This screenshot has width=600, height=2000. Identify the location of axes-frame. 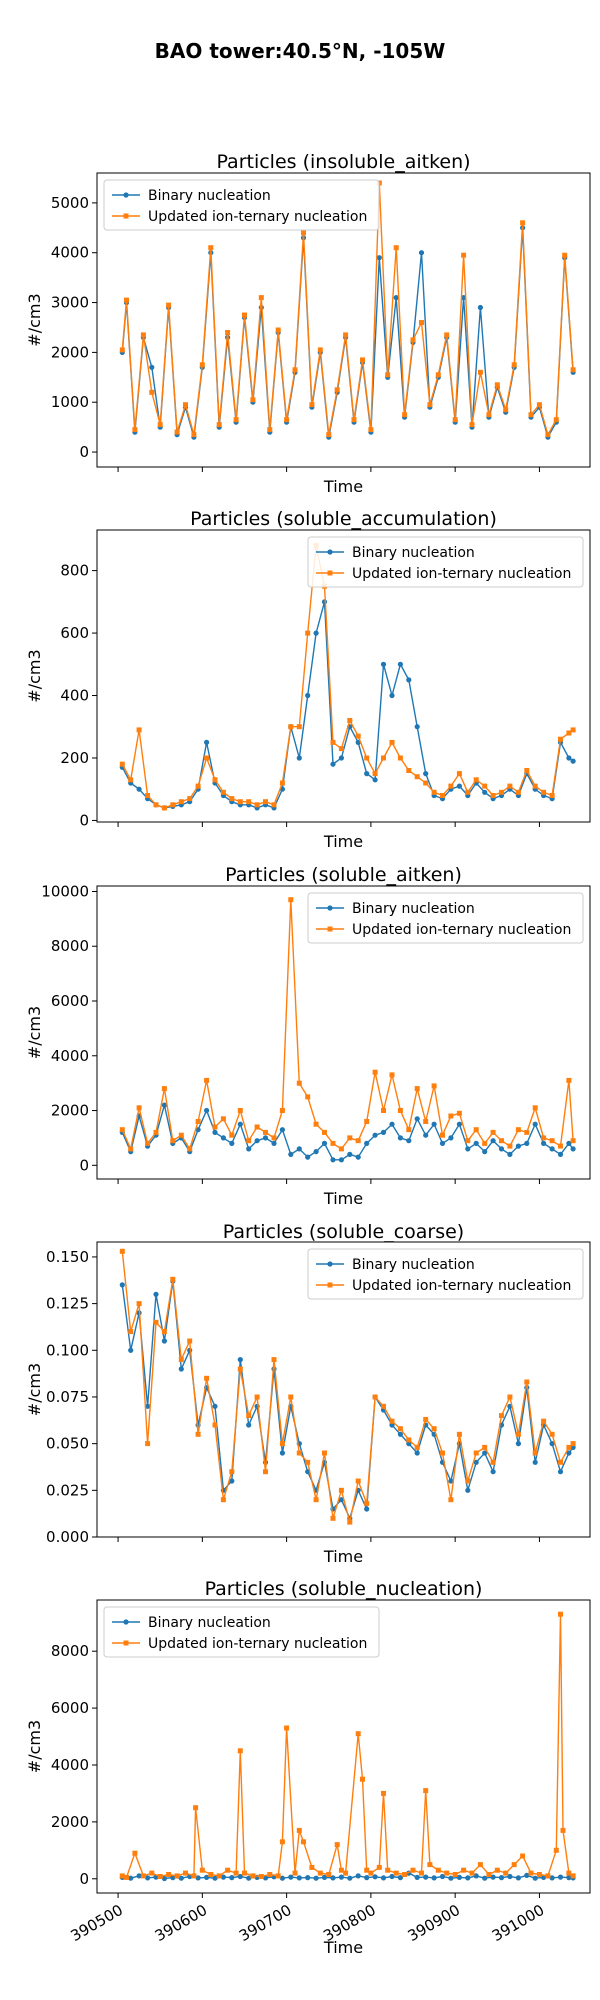
(343, 1389).